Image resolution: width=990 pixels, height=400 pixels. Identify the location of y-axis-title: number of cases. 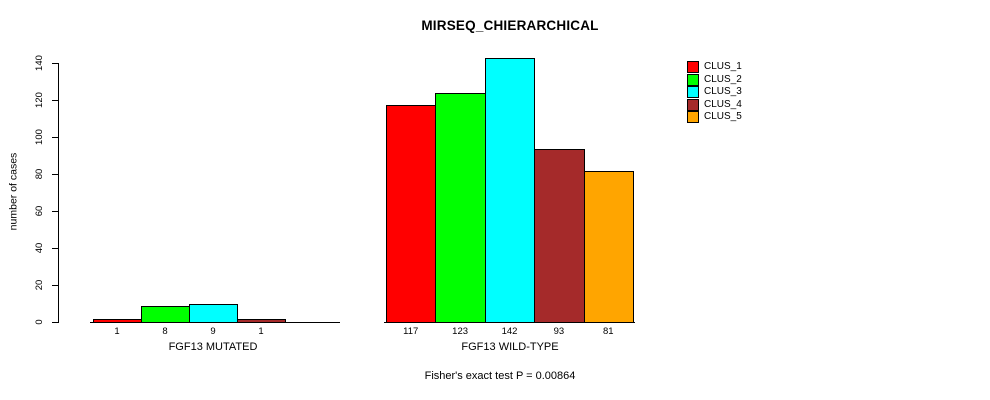
(13, 191).